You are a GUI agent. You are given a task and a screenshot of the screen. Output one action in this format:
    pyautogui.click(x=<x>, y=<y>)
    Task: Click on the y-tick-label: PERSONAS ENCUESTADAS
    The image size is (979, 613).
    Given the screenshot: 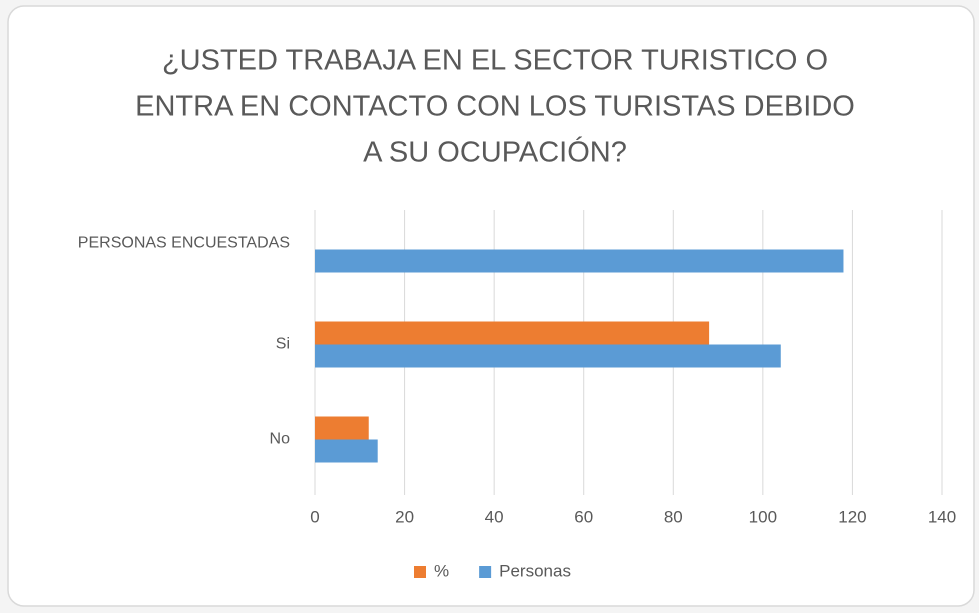 What is the action you would take?
    pyautogui.click(x=184, y=243)
    